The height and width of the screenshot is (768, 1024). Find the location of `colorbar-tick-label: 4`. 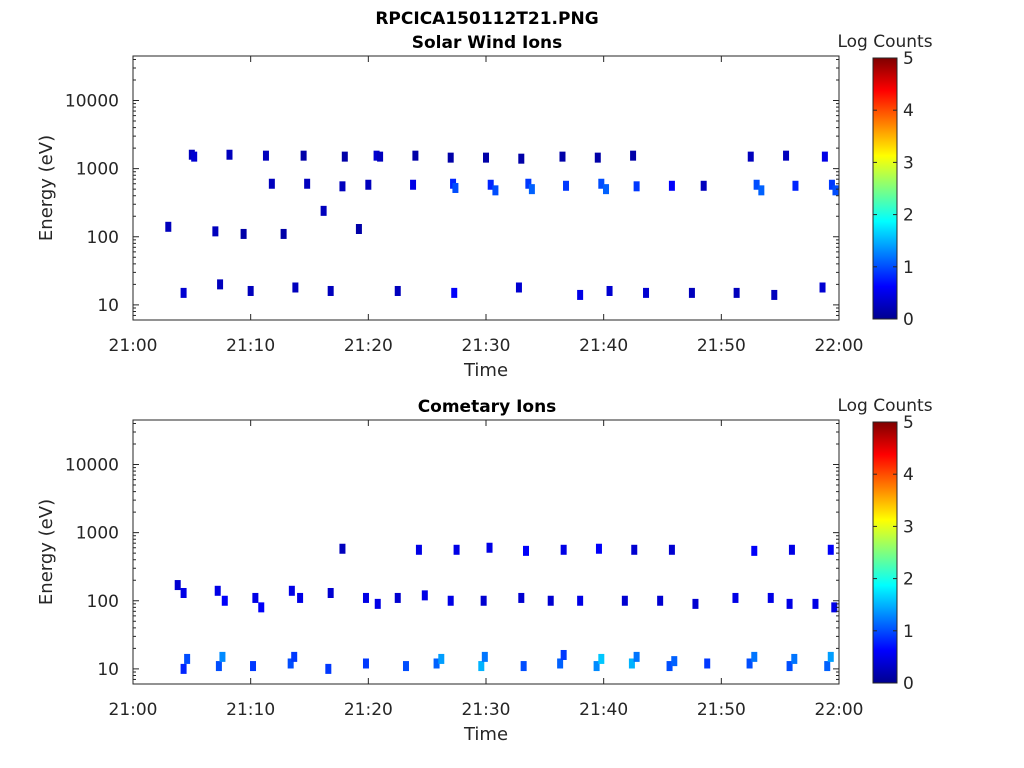

colorbar-tick-label: 4 is located at coordinates (908, 475).